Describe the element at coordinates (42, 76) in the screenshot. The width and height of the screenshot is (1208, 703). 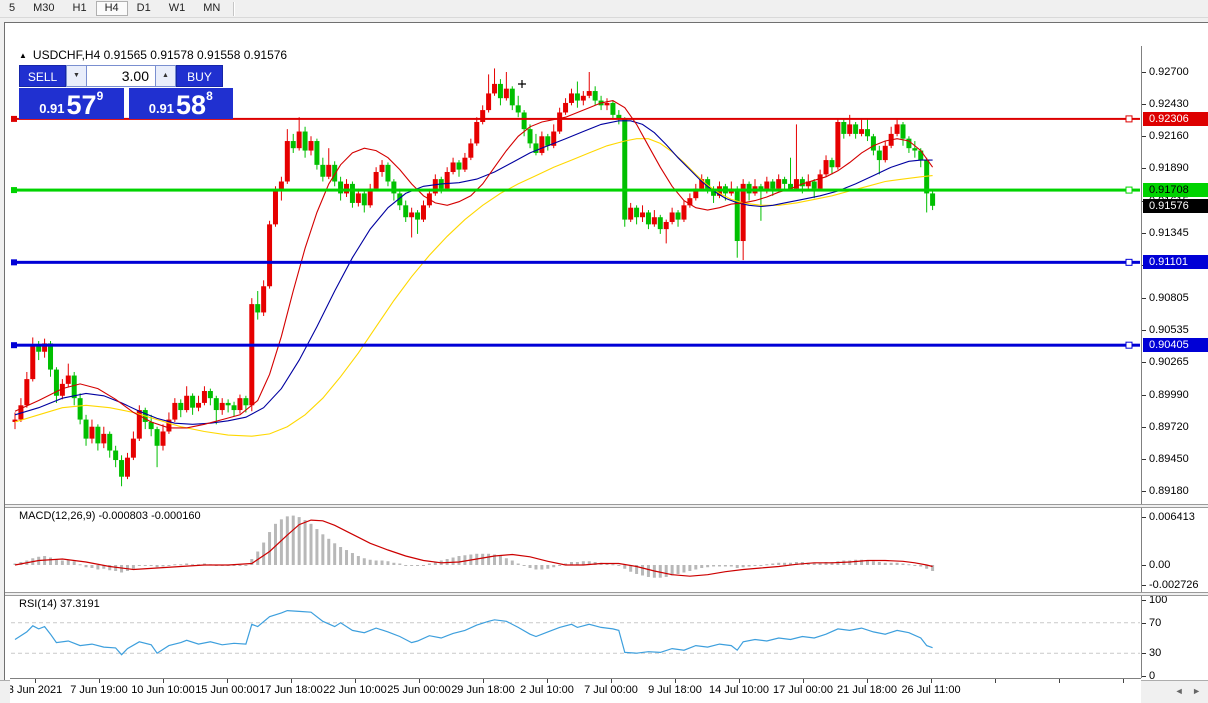
I see `sell-button: SELL` at that location.